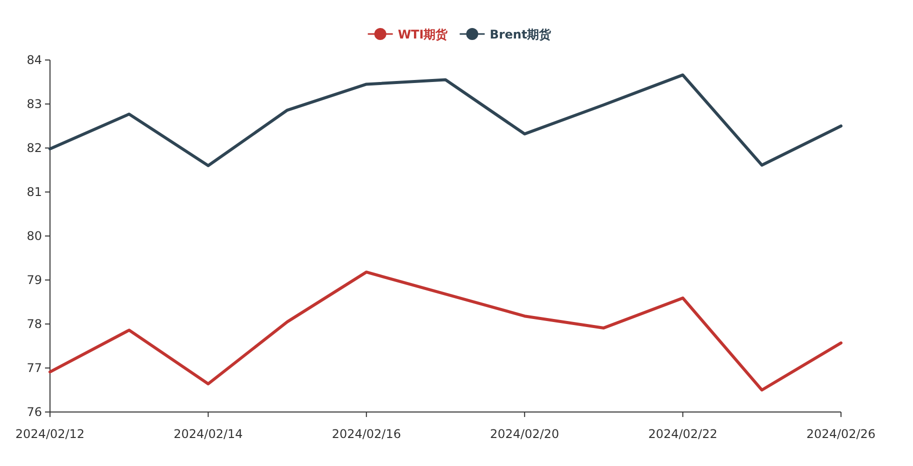 The height and width of the screenshot is (466, 913). What do you see at coordinates (366, 434) in the screenshot?
I see `x-tick-label: 2024/02/16` at bounding box center [366, 434].